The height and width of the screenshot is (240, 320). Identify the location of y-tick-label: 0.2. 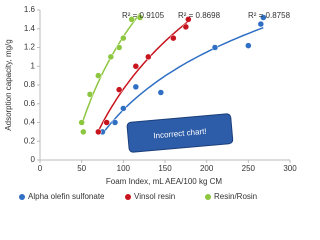
(30, 140).